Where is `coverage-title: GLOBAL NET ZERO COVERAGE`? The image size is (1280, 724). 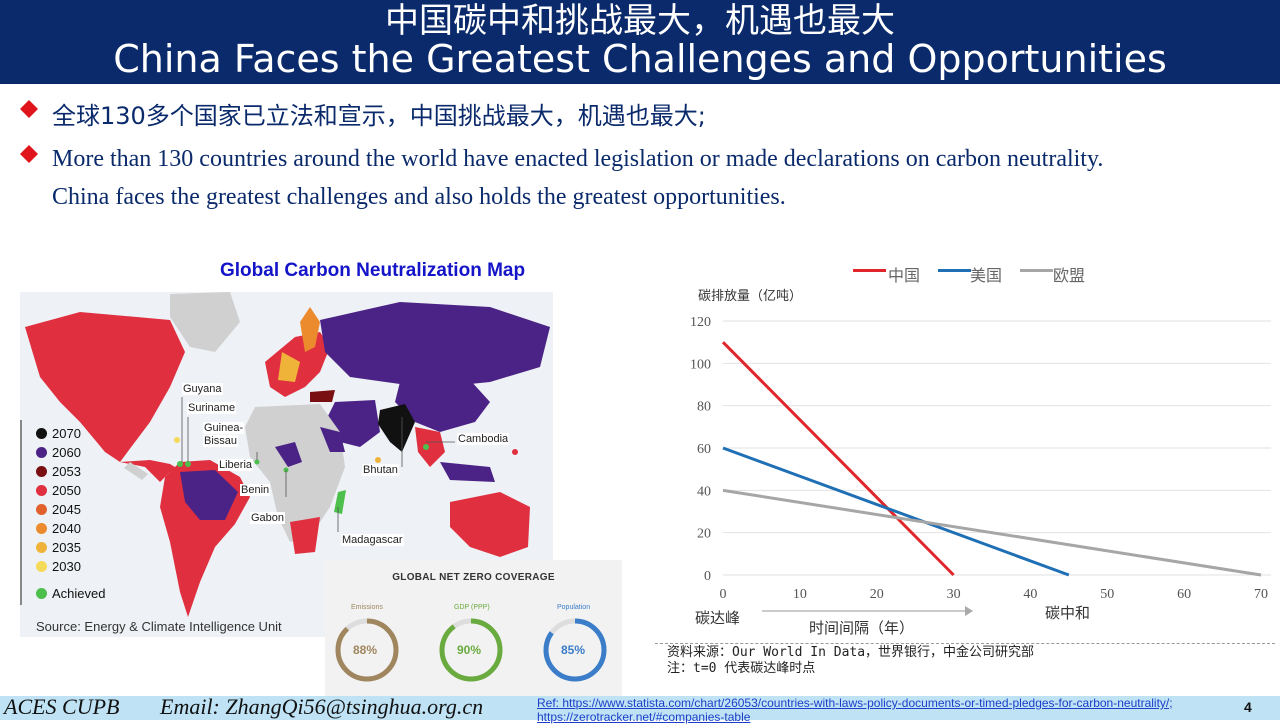 coverage-title: GLOBAL NET ZERO COVERAGE is located at coordinates (473, 577).